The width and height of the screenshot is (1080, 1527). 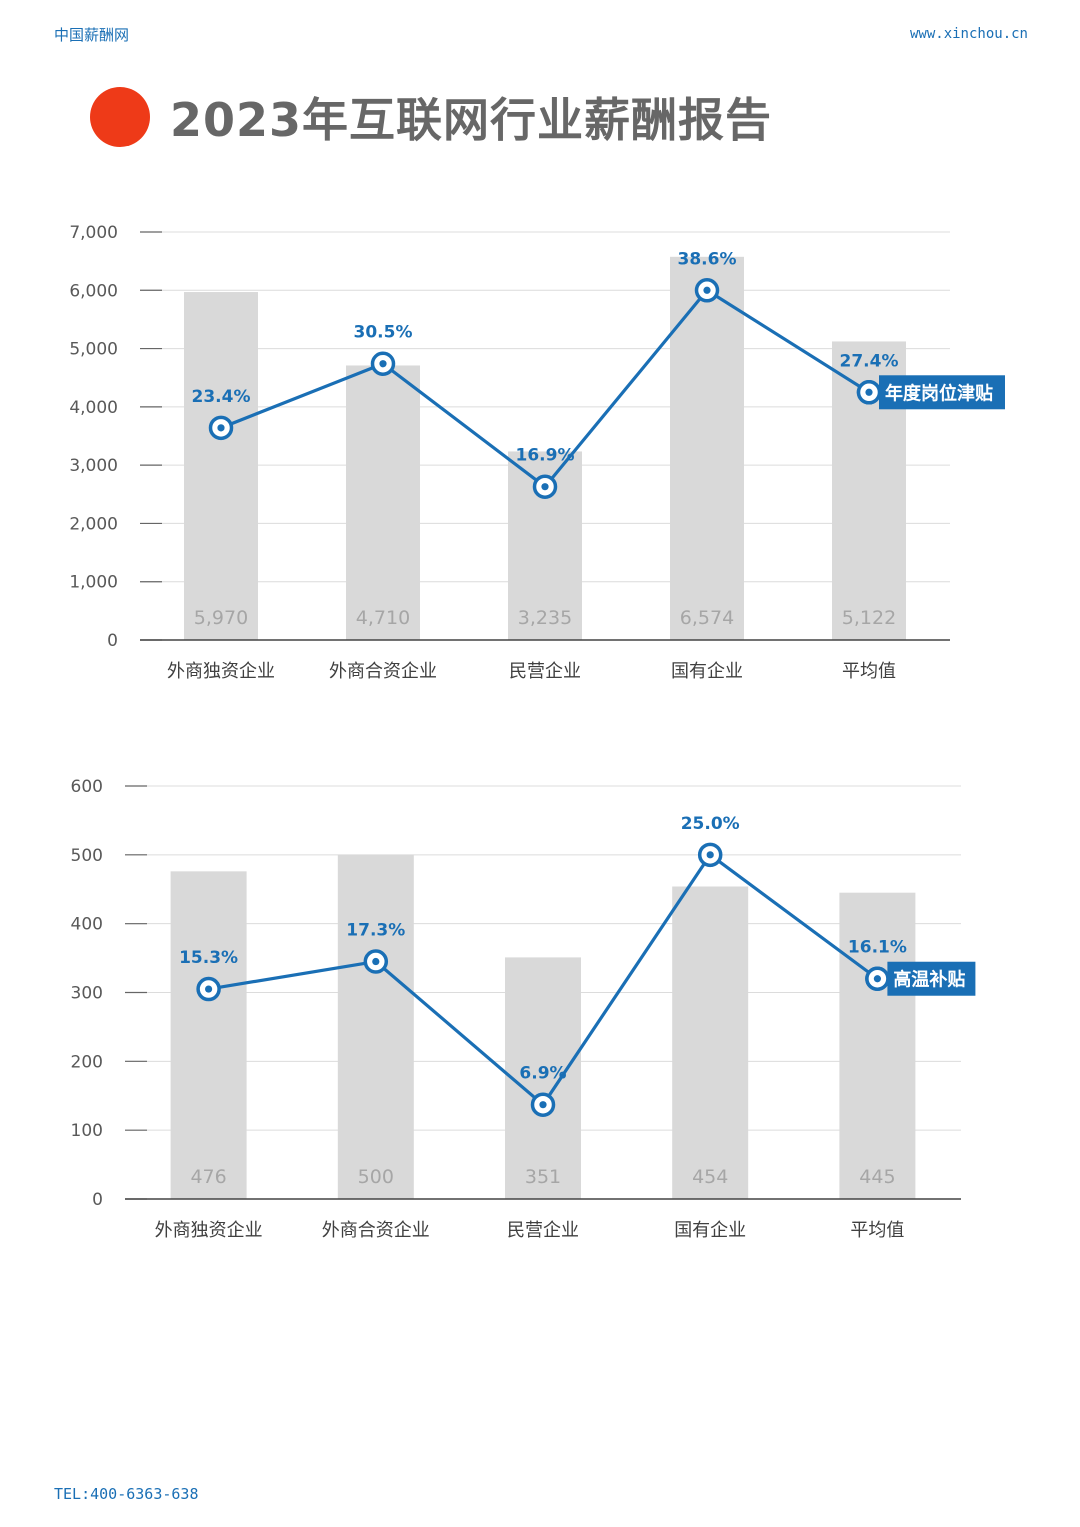 What do you see at coordinates (877, 948) in the screenshot?
I see `line-data-label: 16.1%` at bounding box center [877, 948].